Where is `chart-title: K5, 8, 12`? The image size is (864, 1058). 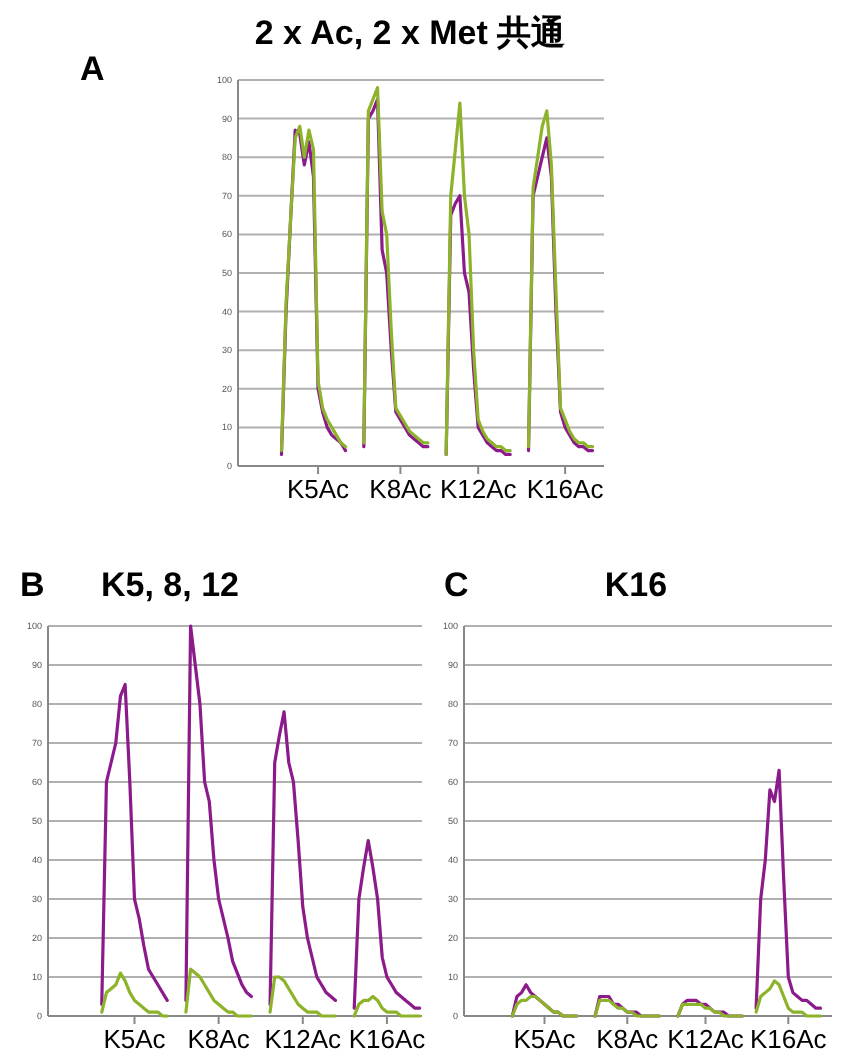 chart-title: K5, 8, 12 is located at coordinates (170, 585).